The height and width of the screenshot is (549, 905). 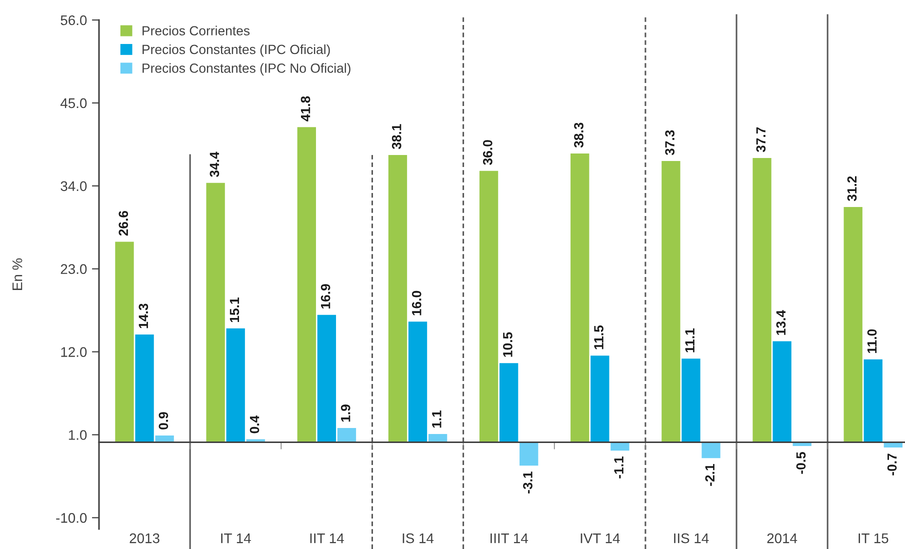 What do you see at coordinates (509, 539) in the screenshot?
I see `x-tick-label: IIIT 14` at bounding box center [509, 539].